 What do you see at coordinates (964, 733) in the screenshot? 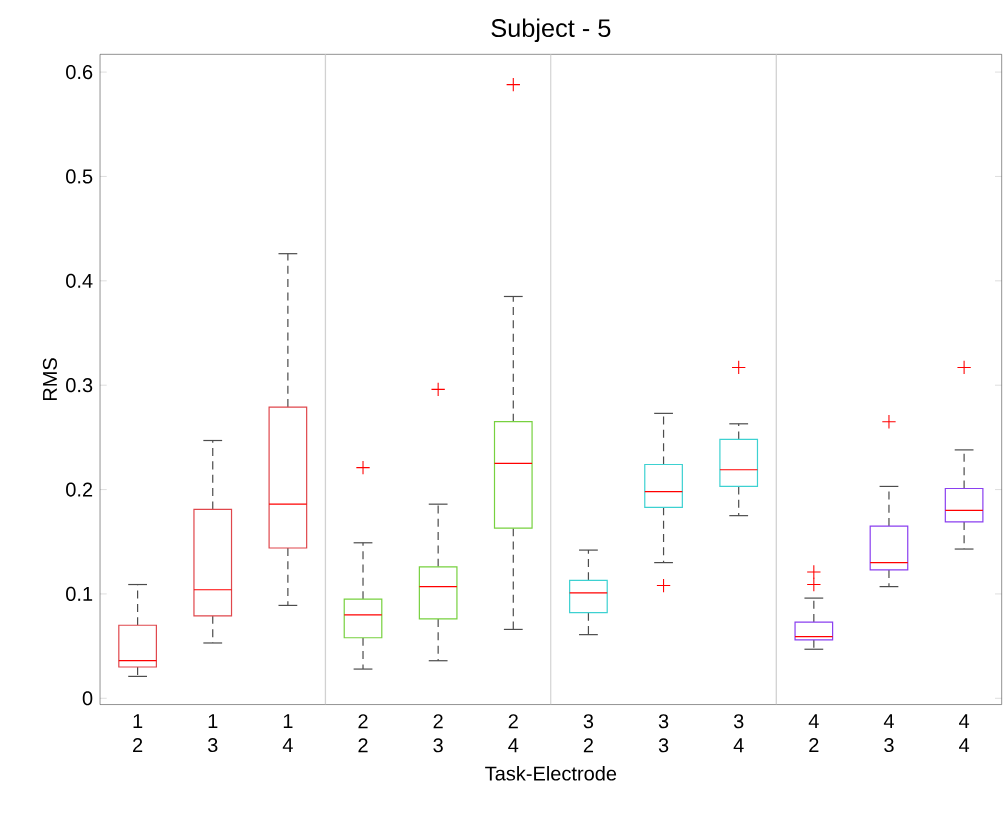
I see `x-tick-label: 4 4` at bounding box center [964, 733].